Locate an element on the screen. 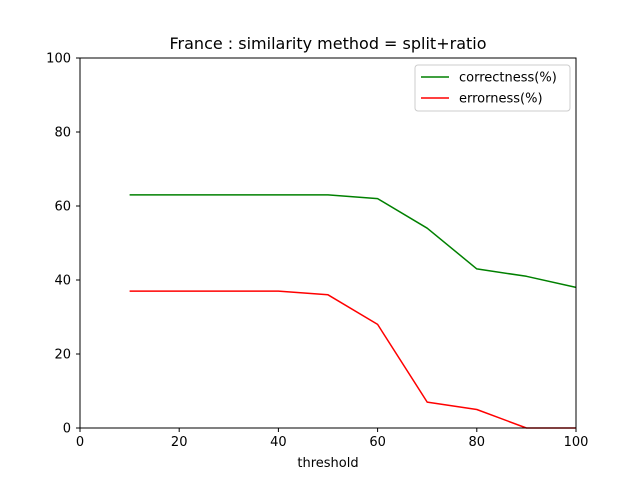  x-tick-label: 60 is located at coordinates (377, 442).